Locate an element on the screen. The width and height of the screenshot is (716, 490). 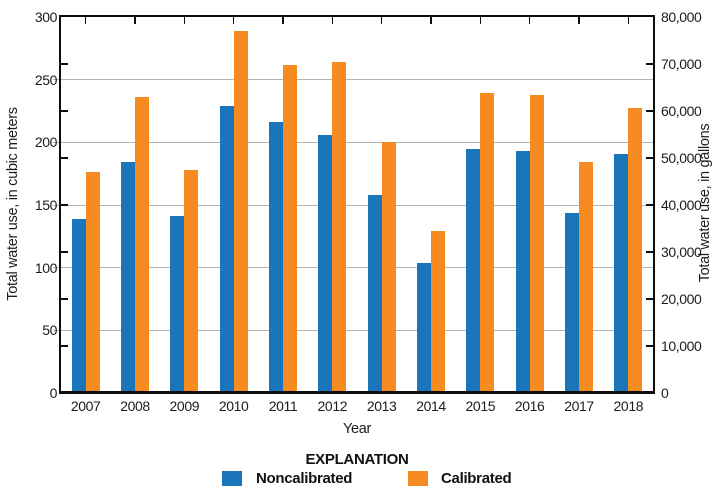
x-tick-label-2013: 2013 is located at coordinates (381, 406).